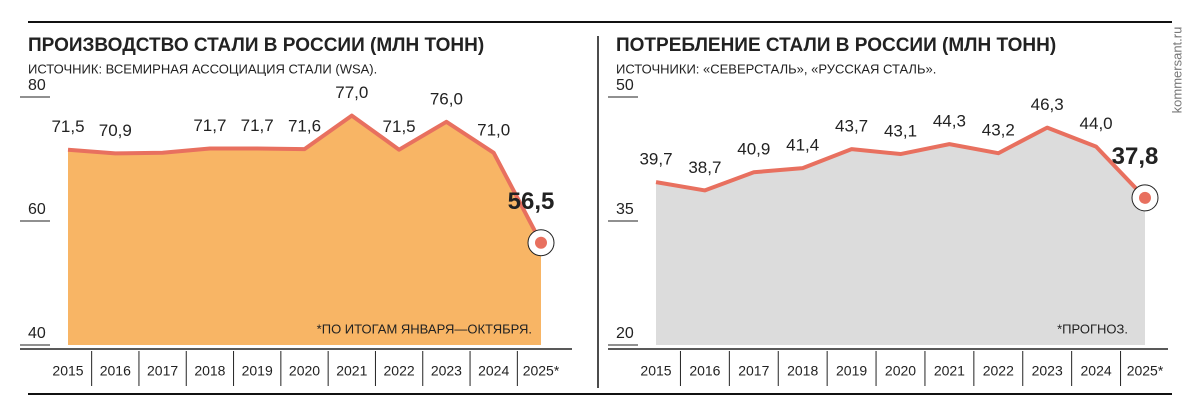 This screenshot has height=416, width=1200. Describe the element at coordinates (625, 85) in the screenshot. I see `y-tick-label: 50` at that location.